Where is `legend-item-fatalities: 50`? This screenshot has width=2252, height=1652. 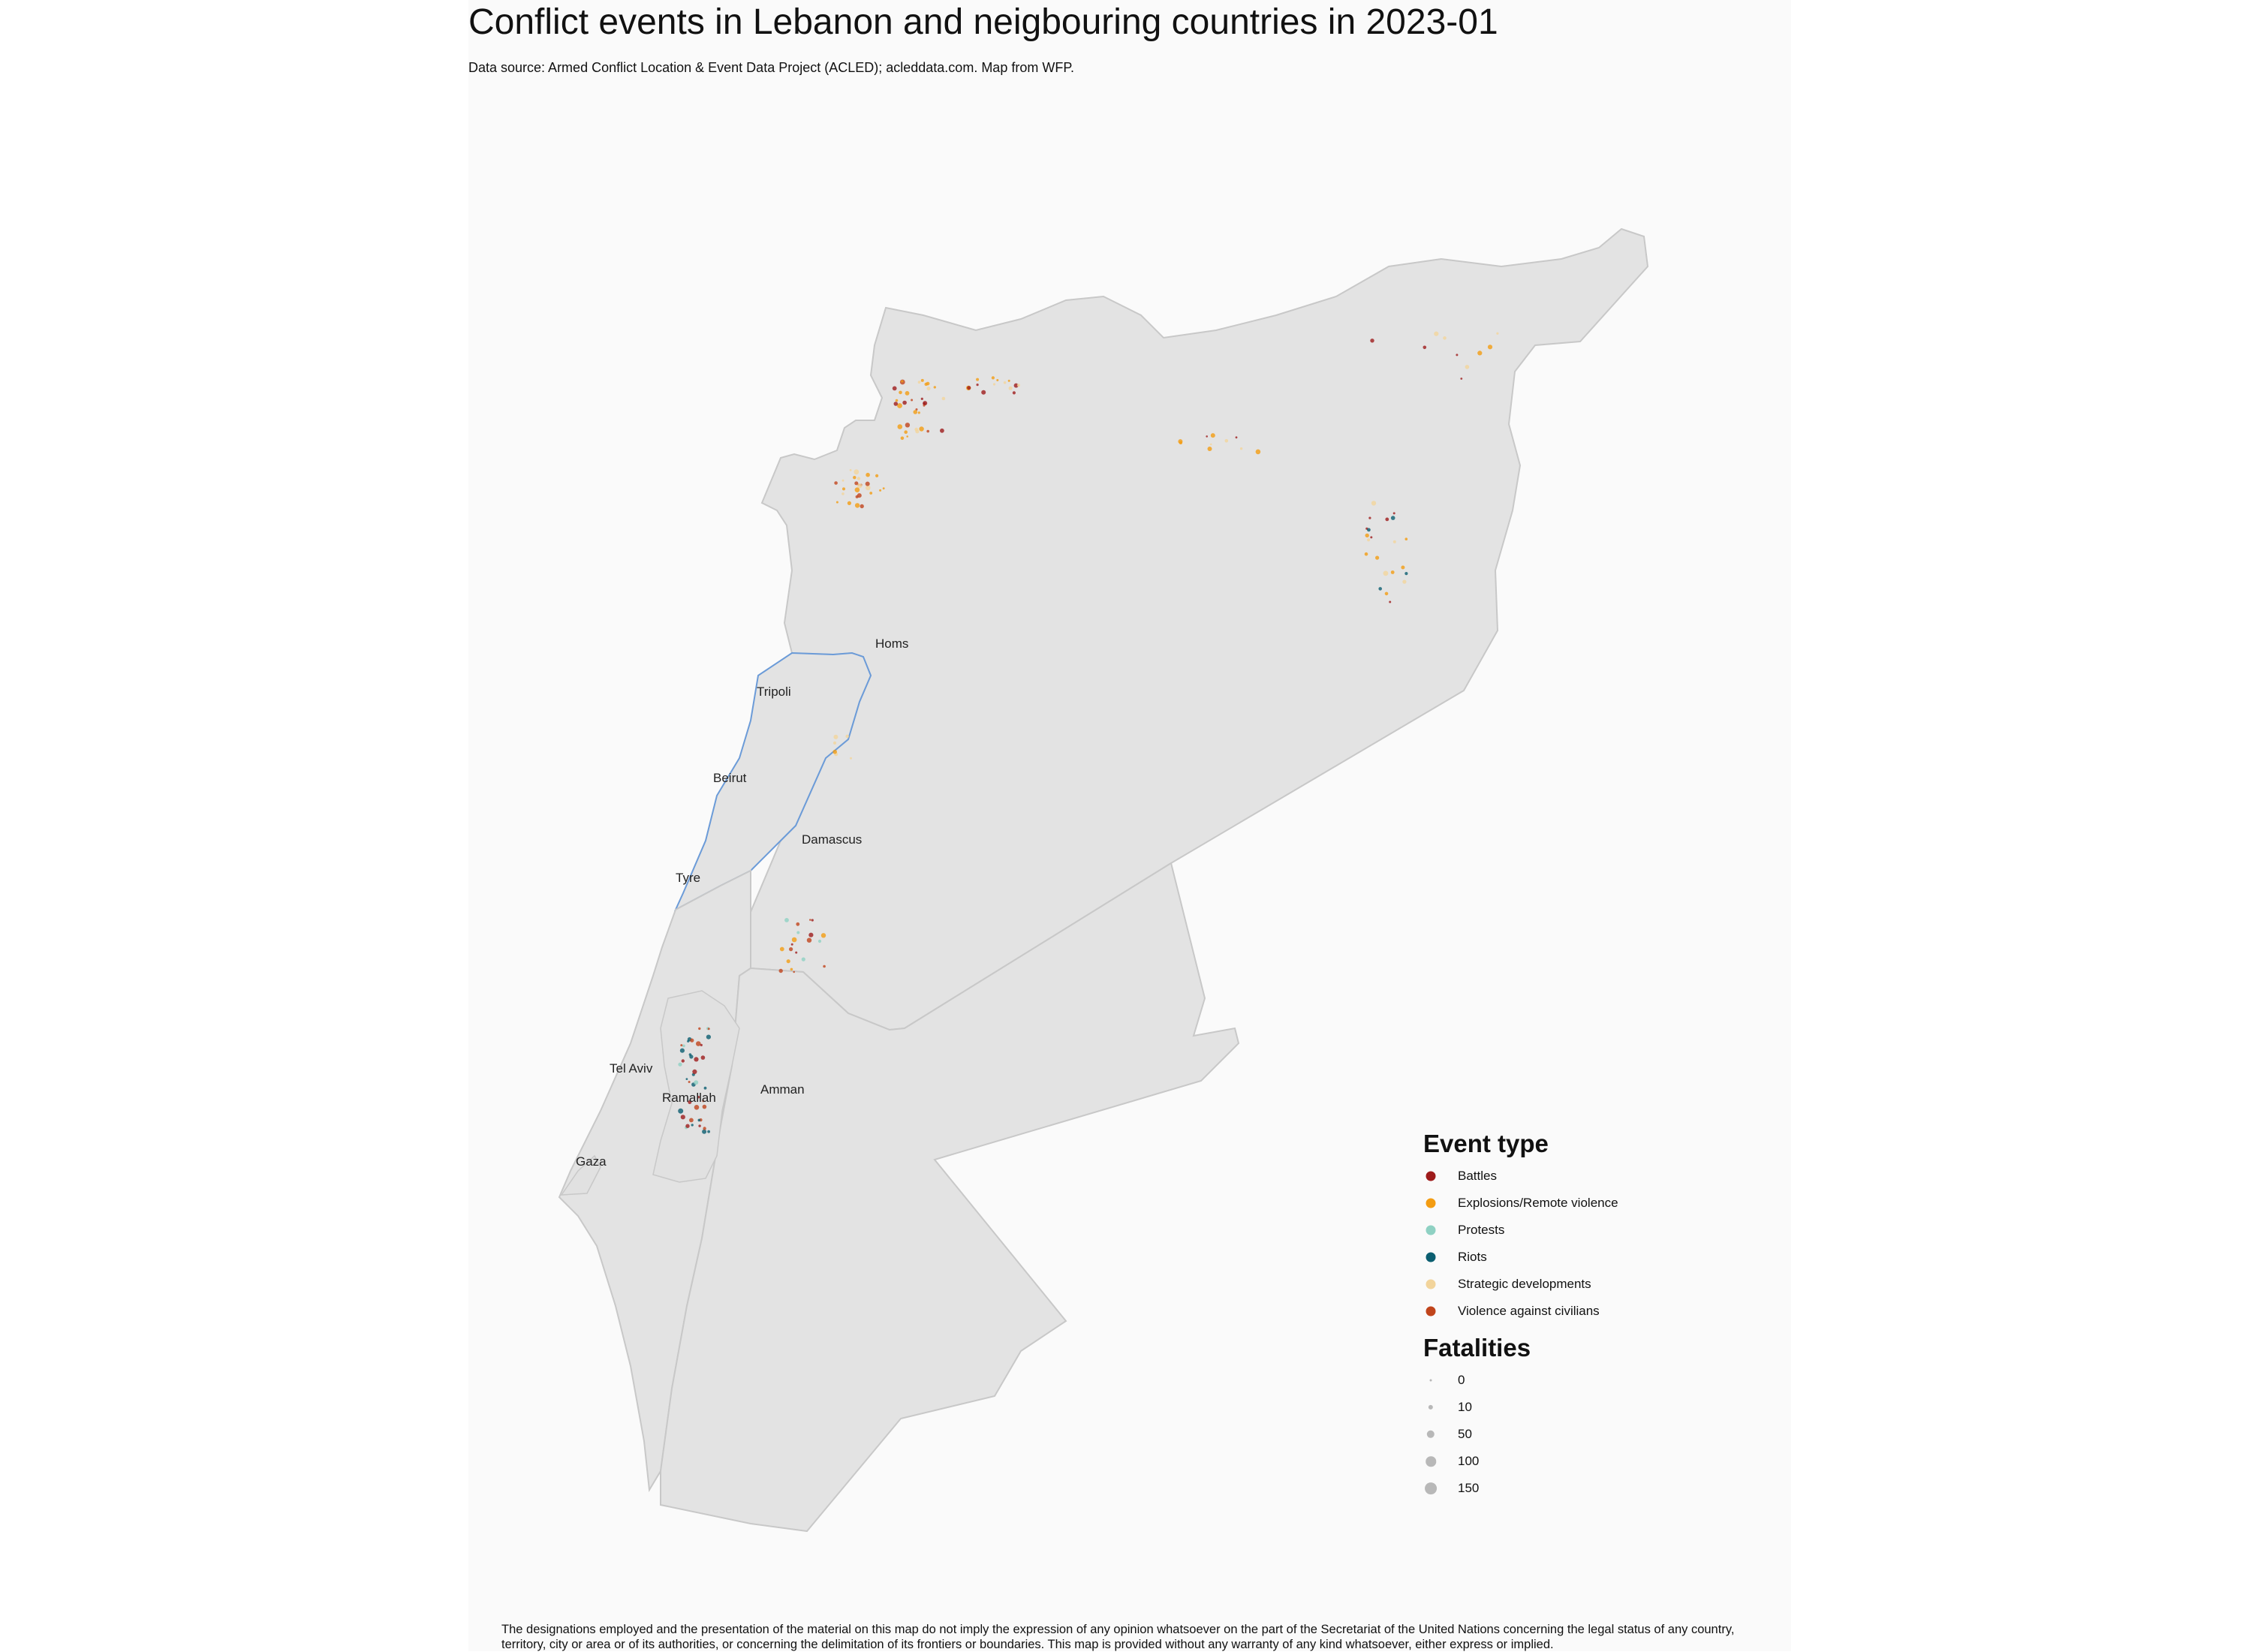 legend-item-fatalities: 50 is located at coordinates (1486, 1434).